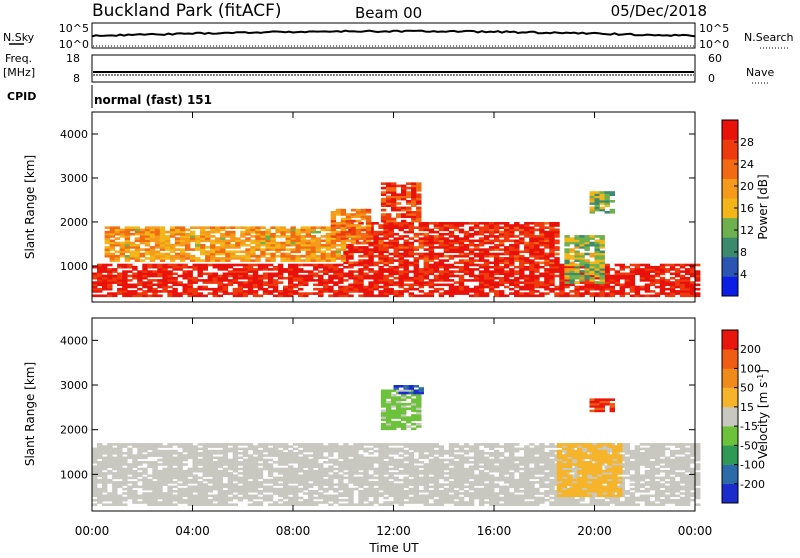 The height and width of the screenshot is (558, 800). Describe the element at coordinates (743, 274) in the screenshot. I see `power-colorbar-tick-label: 4` at that location.